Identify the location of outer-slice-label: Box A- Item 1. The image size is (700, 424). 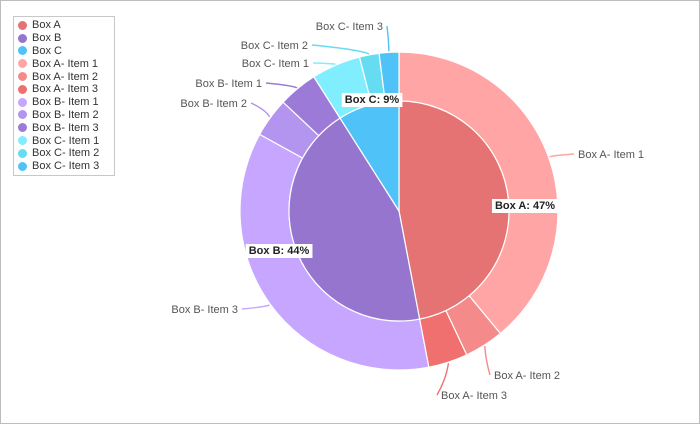
(611, 155).